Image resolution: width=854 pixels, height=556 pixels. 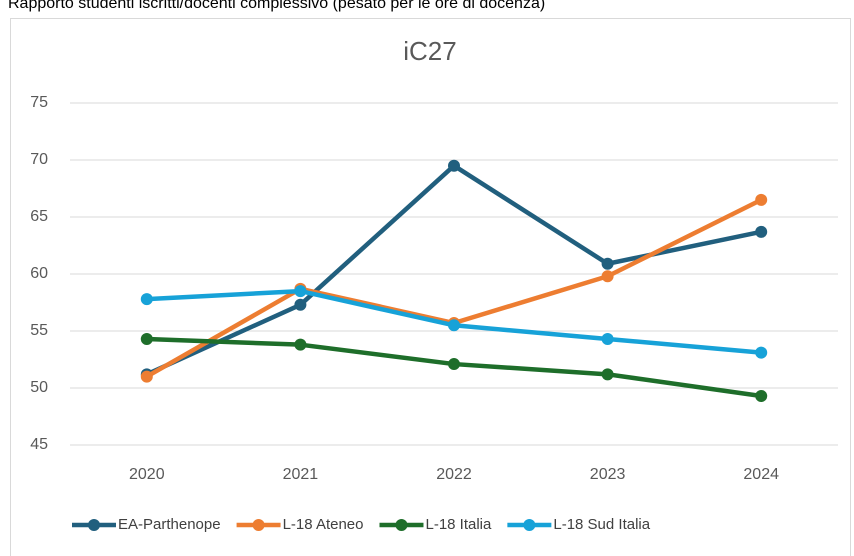 What do you see at coordinates (454, 474) in the screenshot?
I see `x-tick-label: 2022` at bounding box center [454, 474].